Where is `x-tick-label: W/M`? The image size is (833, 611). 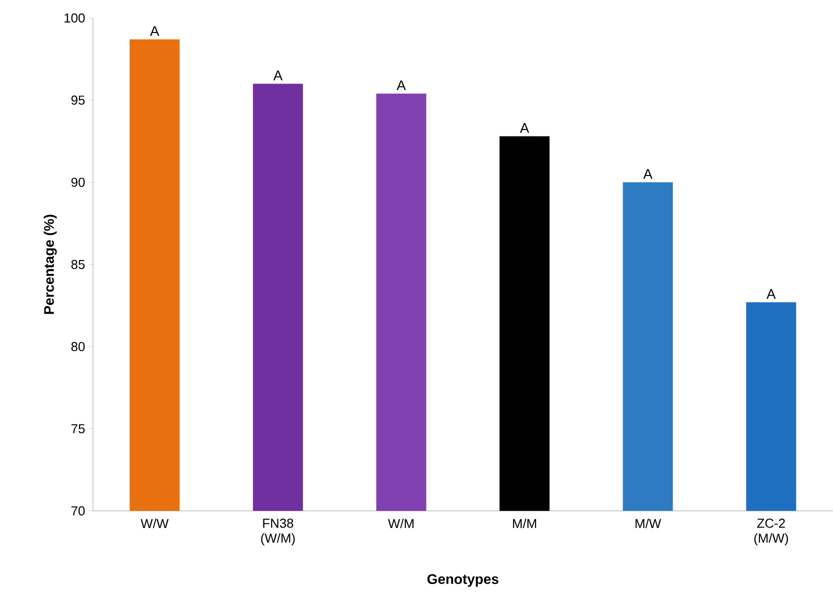 x-tick-label: W/M is located at coordinates (401, 523).